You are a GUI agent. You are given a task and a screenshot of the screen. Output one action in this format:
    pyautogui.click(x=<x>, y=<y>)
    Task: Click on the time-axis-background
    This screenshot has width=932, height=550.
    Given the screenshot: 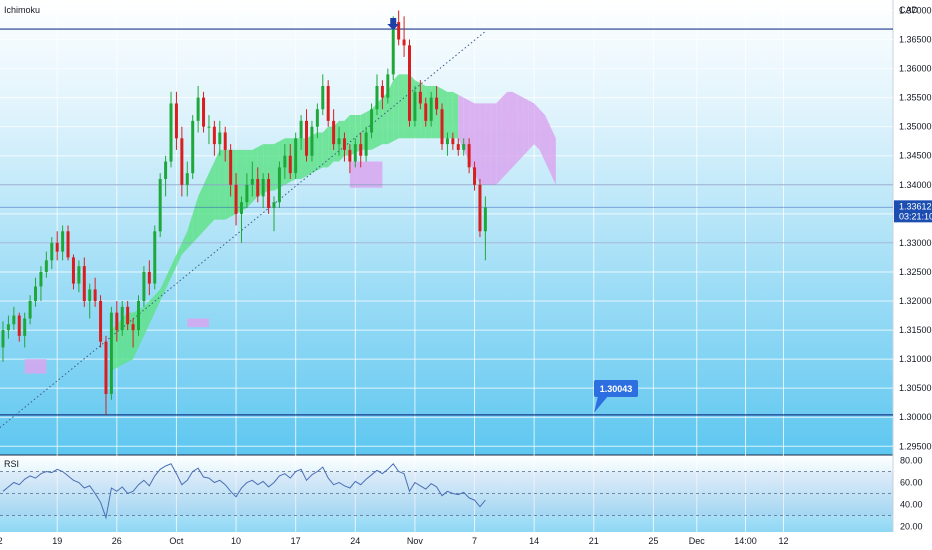 What is the action you would take?
    pyautogui.click(x=446, y=541)
    